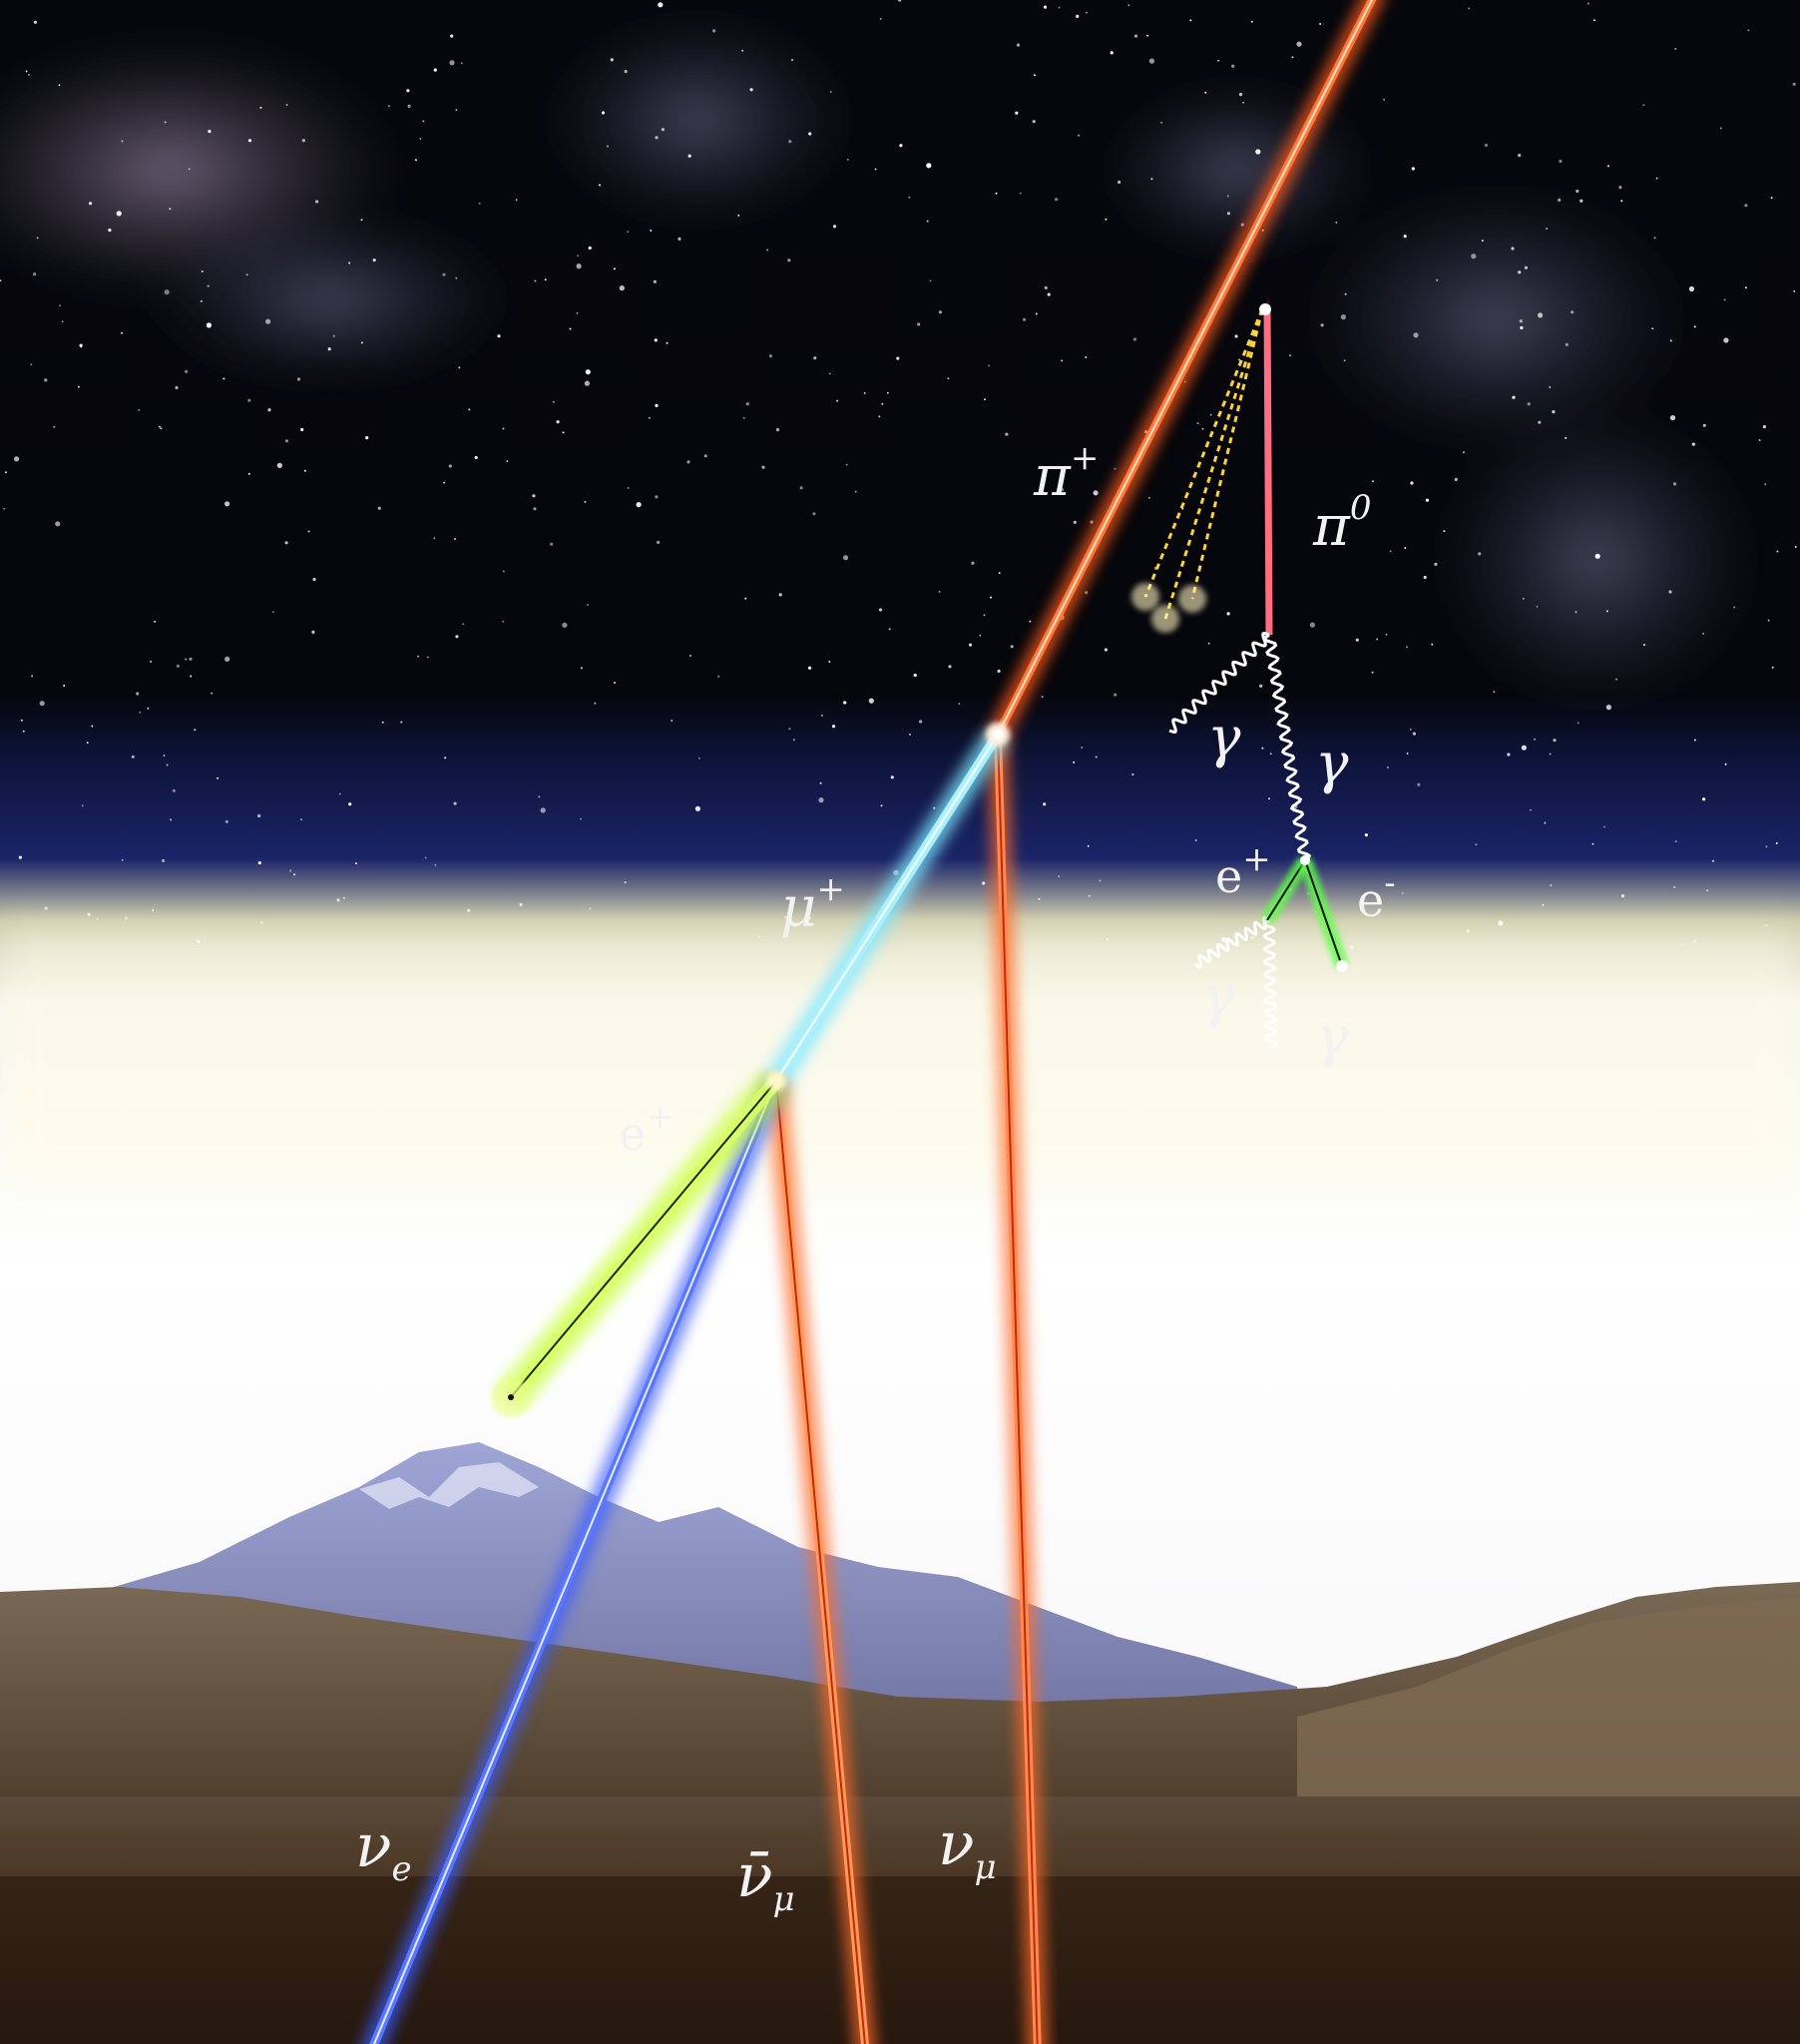 This screenshot has height=2044, width=1800. What do you see at coordinates (967, 1848) in the screenshot?
I see `label-nu-mu: νμ` at bounding box center [967, 1848].